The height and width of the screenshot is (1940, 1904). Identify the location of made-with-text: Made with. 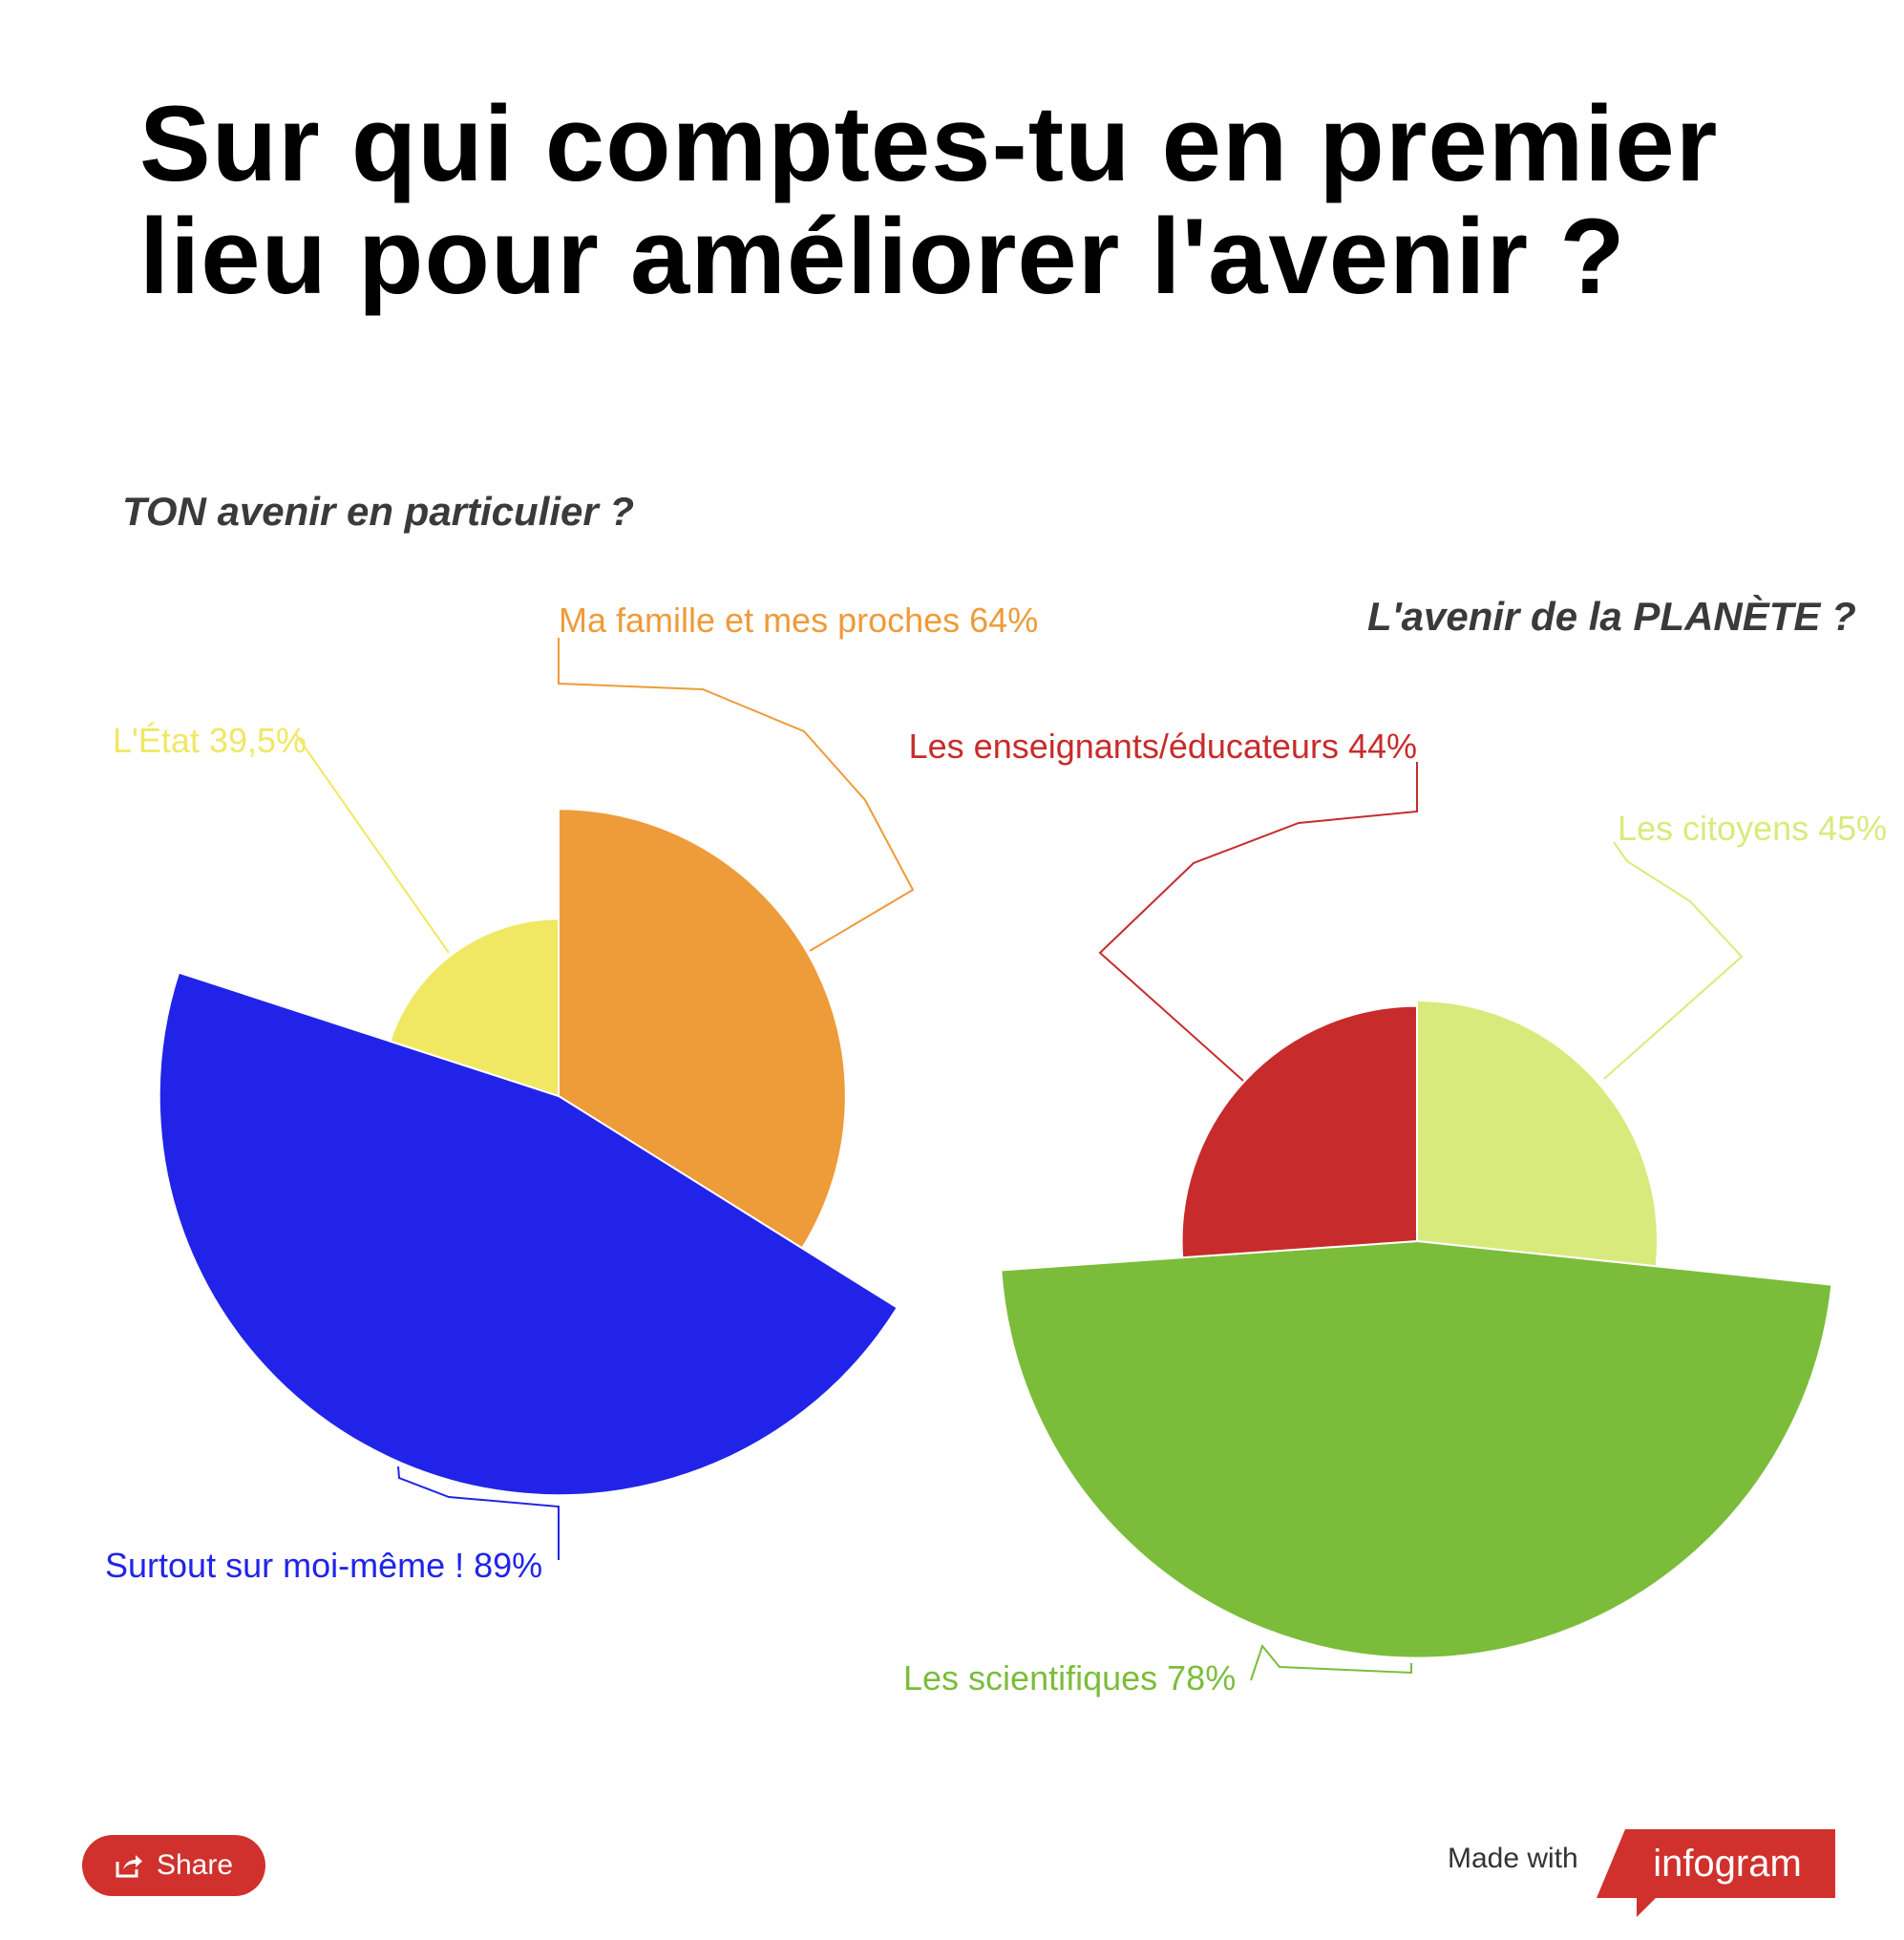
(1513, 1858).